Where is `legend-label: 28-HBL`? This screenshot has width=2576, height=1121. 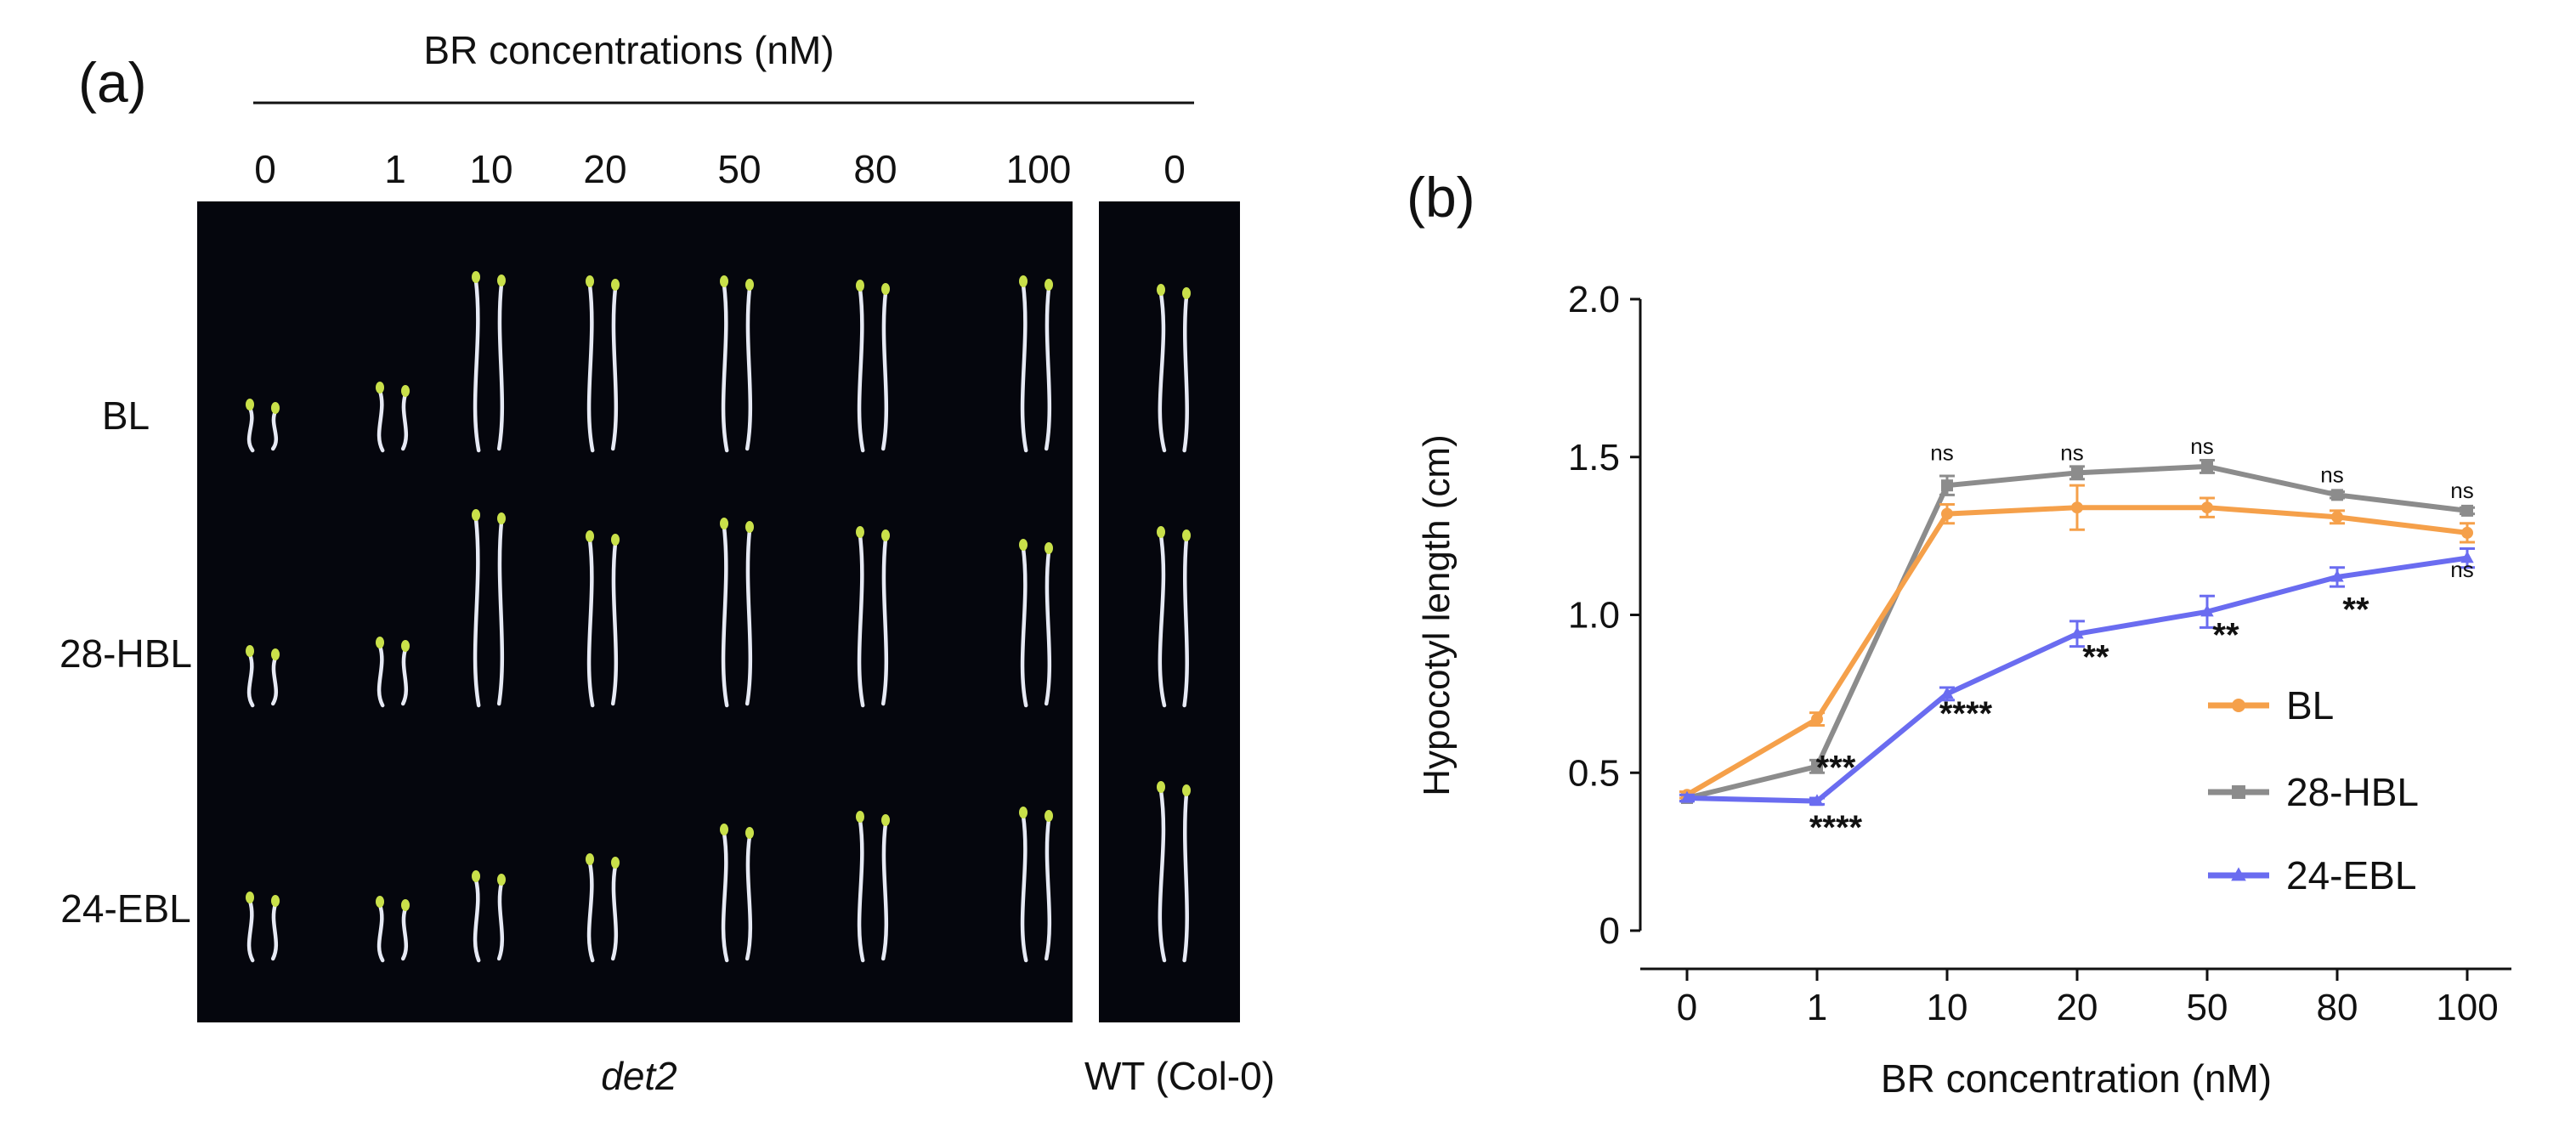
legend-label: 28-HBL is located at coordinates (2352, 792).